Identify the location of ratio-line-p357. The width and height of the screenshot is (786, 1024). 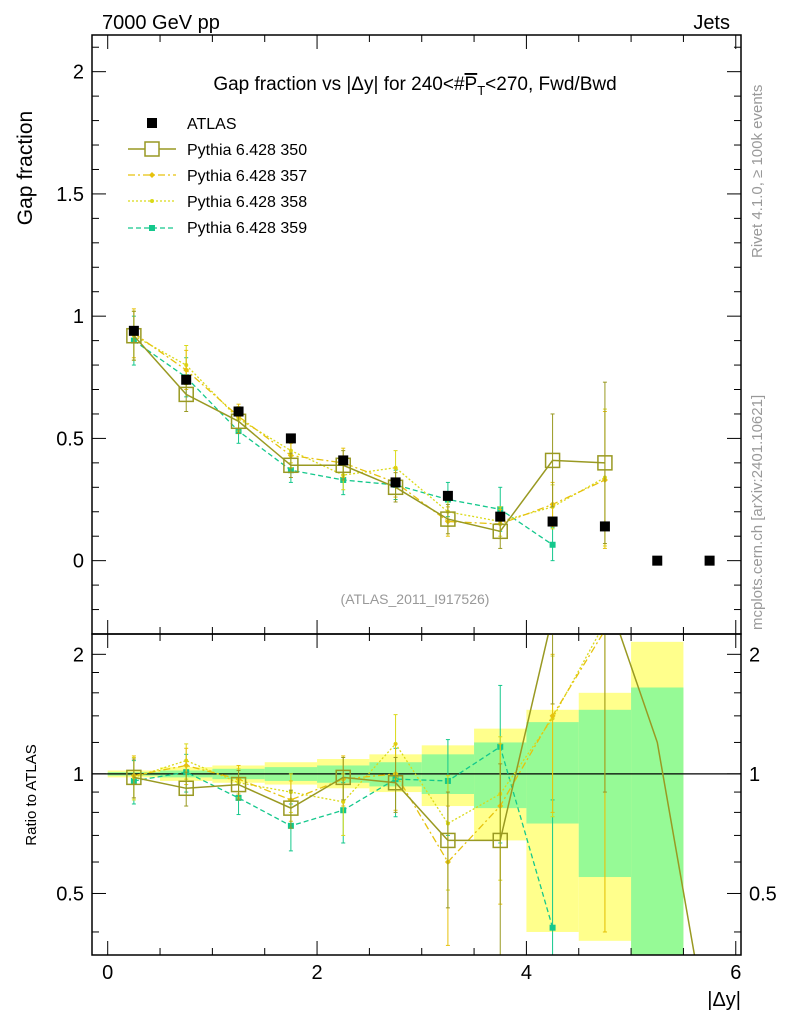
(368, 749).